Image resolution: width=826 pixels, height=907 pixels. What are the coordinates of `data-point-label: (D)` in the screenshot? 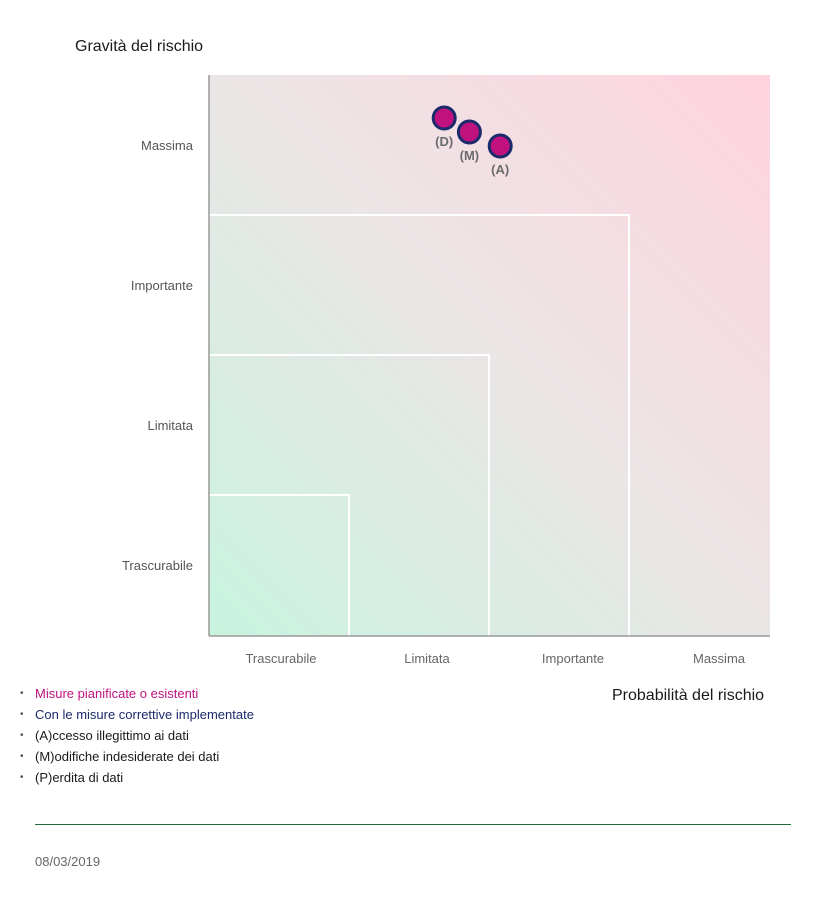 It's located at (444, 141).